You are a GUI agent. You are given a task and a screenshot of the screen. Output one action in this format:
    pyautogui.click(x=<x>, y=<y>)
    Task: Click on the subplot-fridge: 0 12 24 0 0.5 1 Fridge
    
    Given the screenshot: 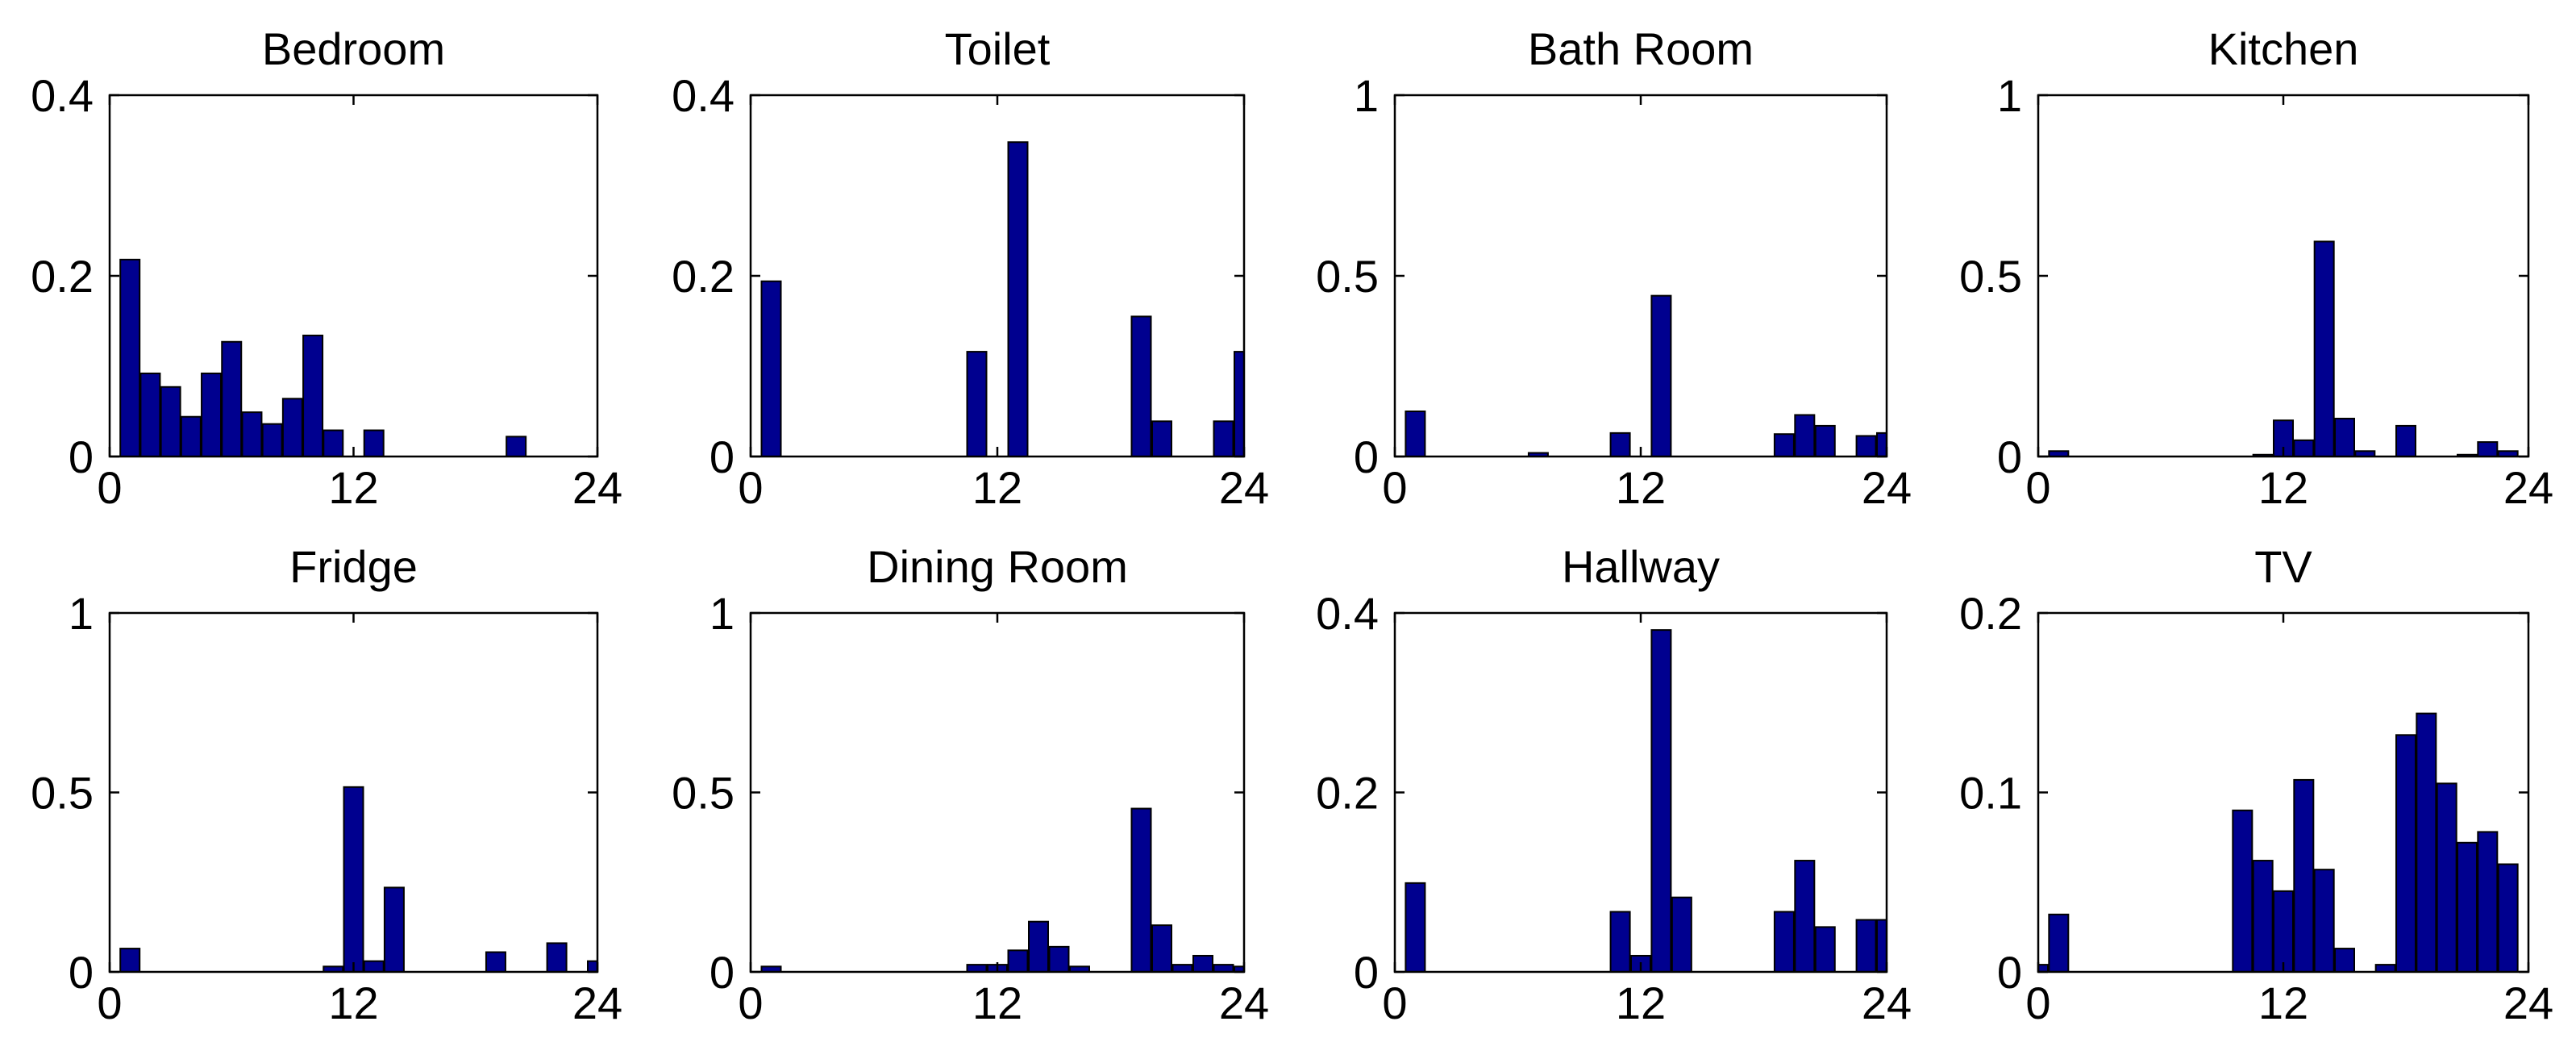 What is the action you would take?
    pyautogui.click(x=327, y=784)
    